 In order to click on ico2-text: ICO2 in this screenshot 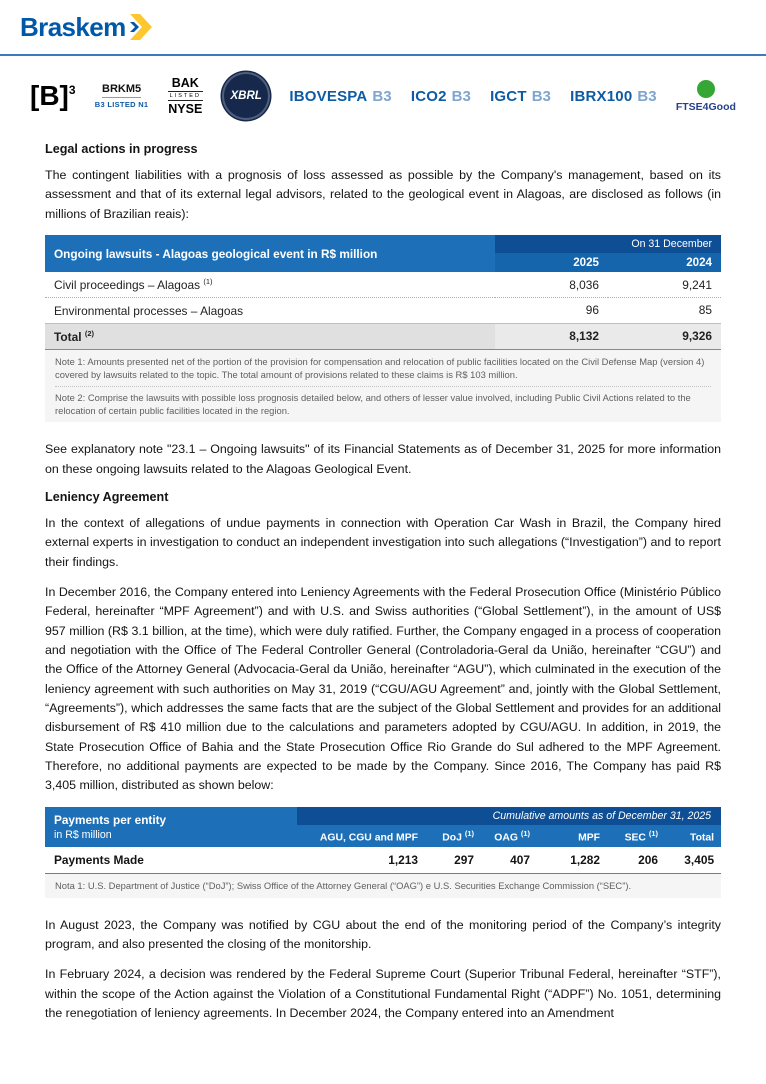, I will do `click(428, 96)`.